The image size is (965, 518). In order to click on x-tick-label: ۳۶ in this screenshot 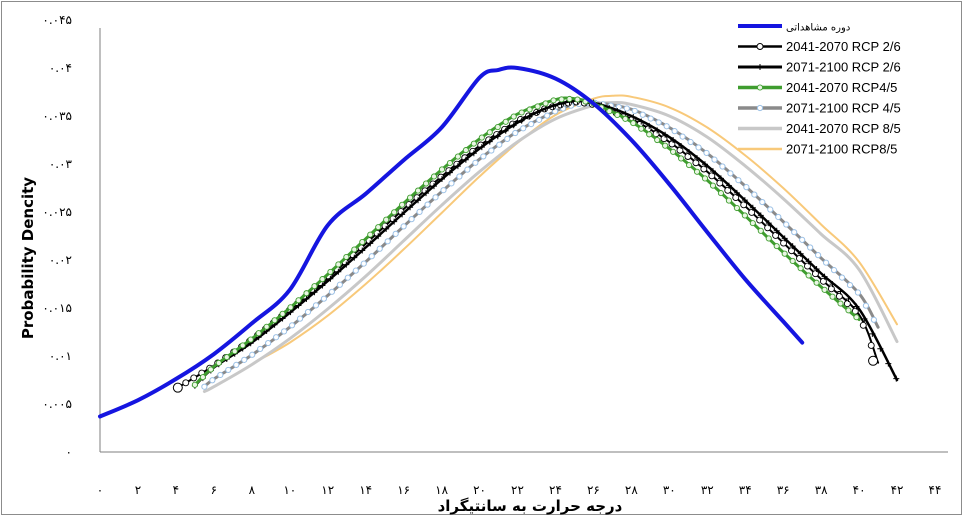, I will do `click(783, 490)`.